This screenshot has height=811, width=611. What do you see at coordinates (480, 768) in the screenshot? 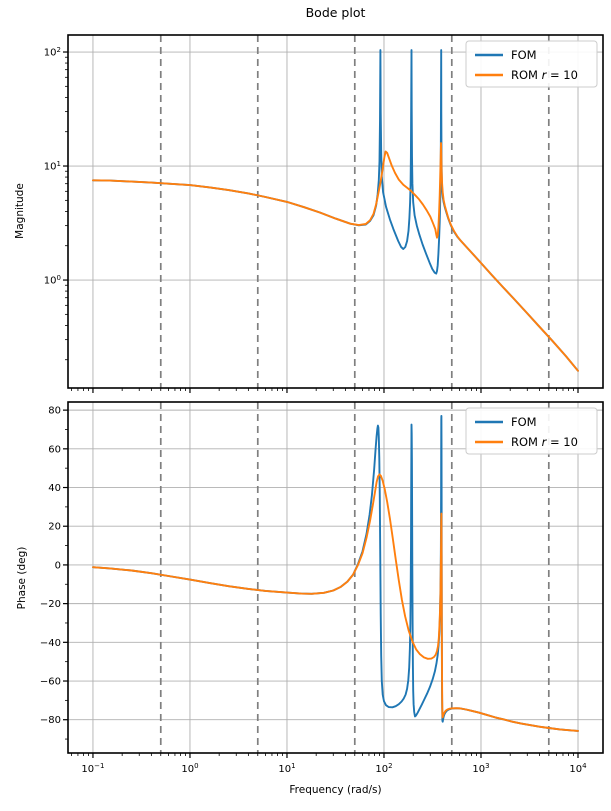
I see `x-tick-label: 10³` at bounding box center [480, 768].